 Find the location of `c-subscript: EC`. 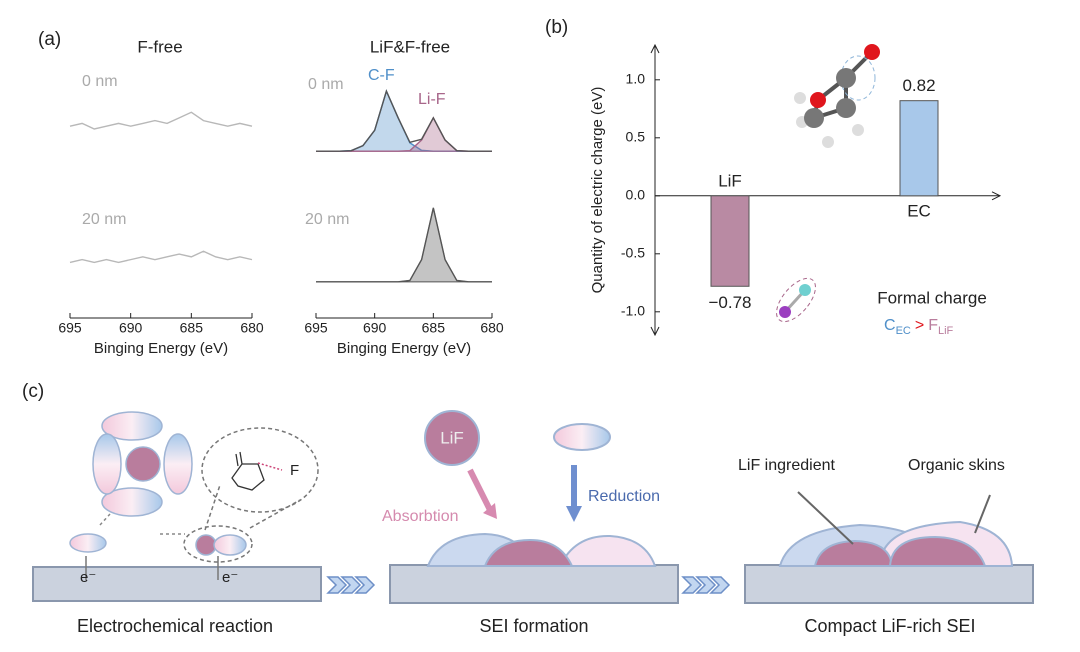

c-subscript: EC is located at coordinates (903, 331).